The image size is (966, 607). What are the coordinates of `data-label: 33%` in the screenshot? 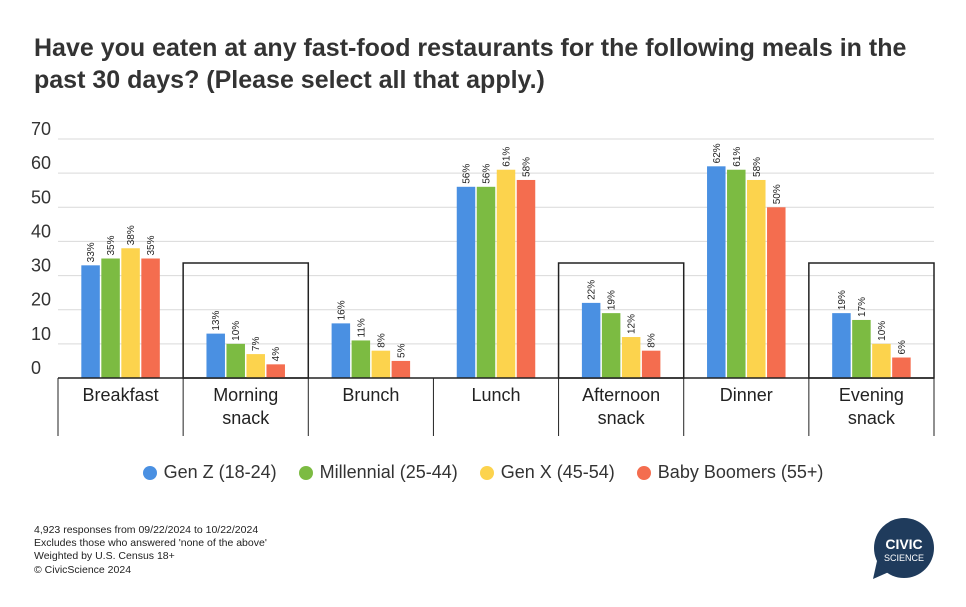 It's located at (91, 252).